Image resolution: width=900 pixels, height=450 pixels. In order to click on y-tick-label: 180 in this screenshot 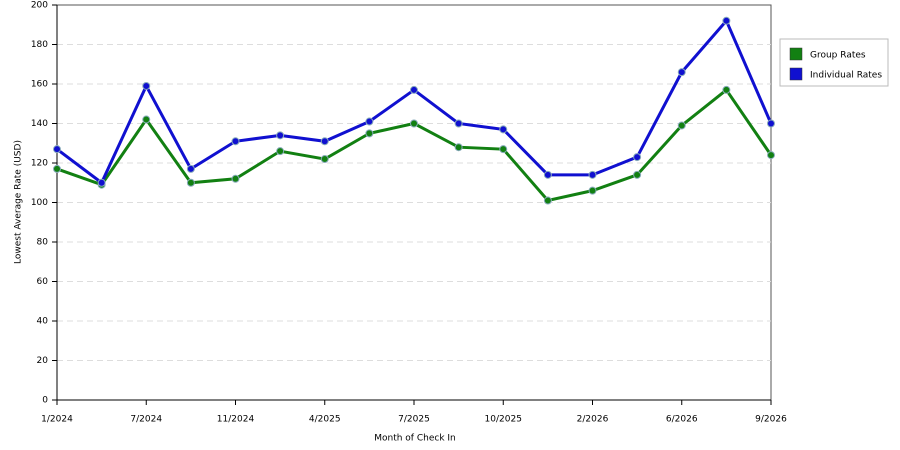, I will do `click(39, 45)`.